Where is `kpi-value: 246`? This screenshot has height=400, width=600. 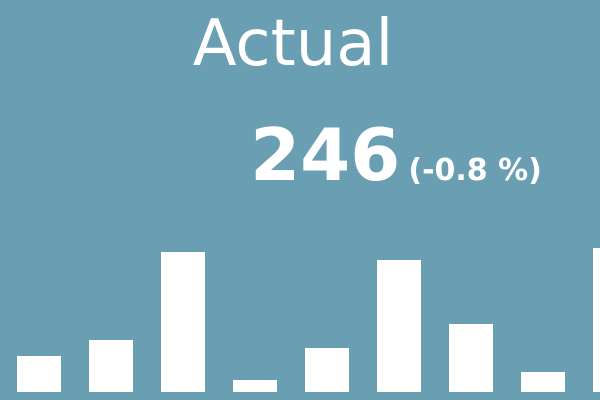
kpi-value: 246 is located at coordinates (325, 155).